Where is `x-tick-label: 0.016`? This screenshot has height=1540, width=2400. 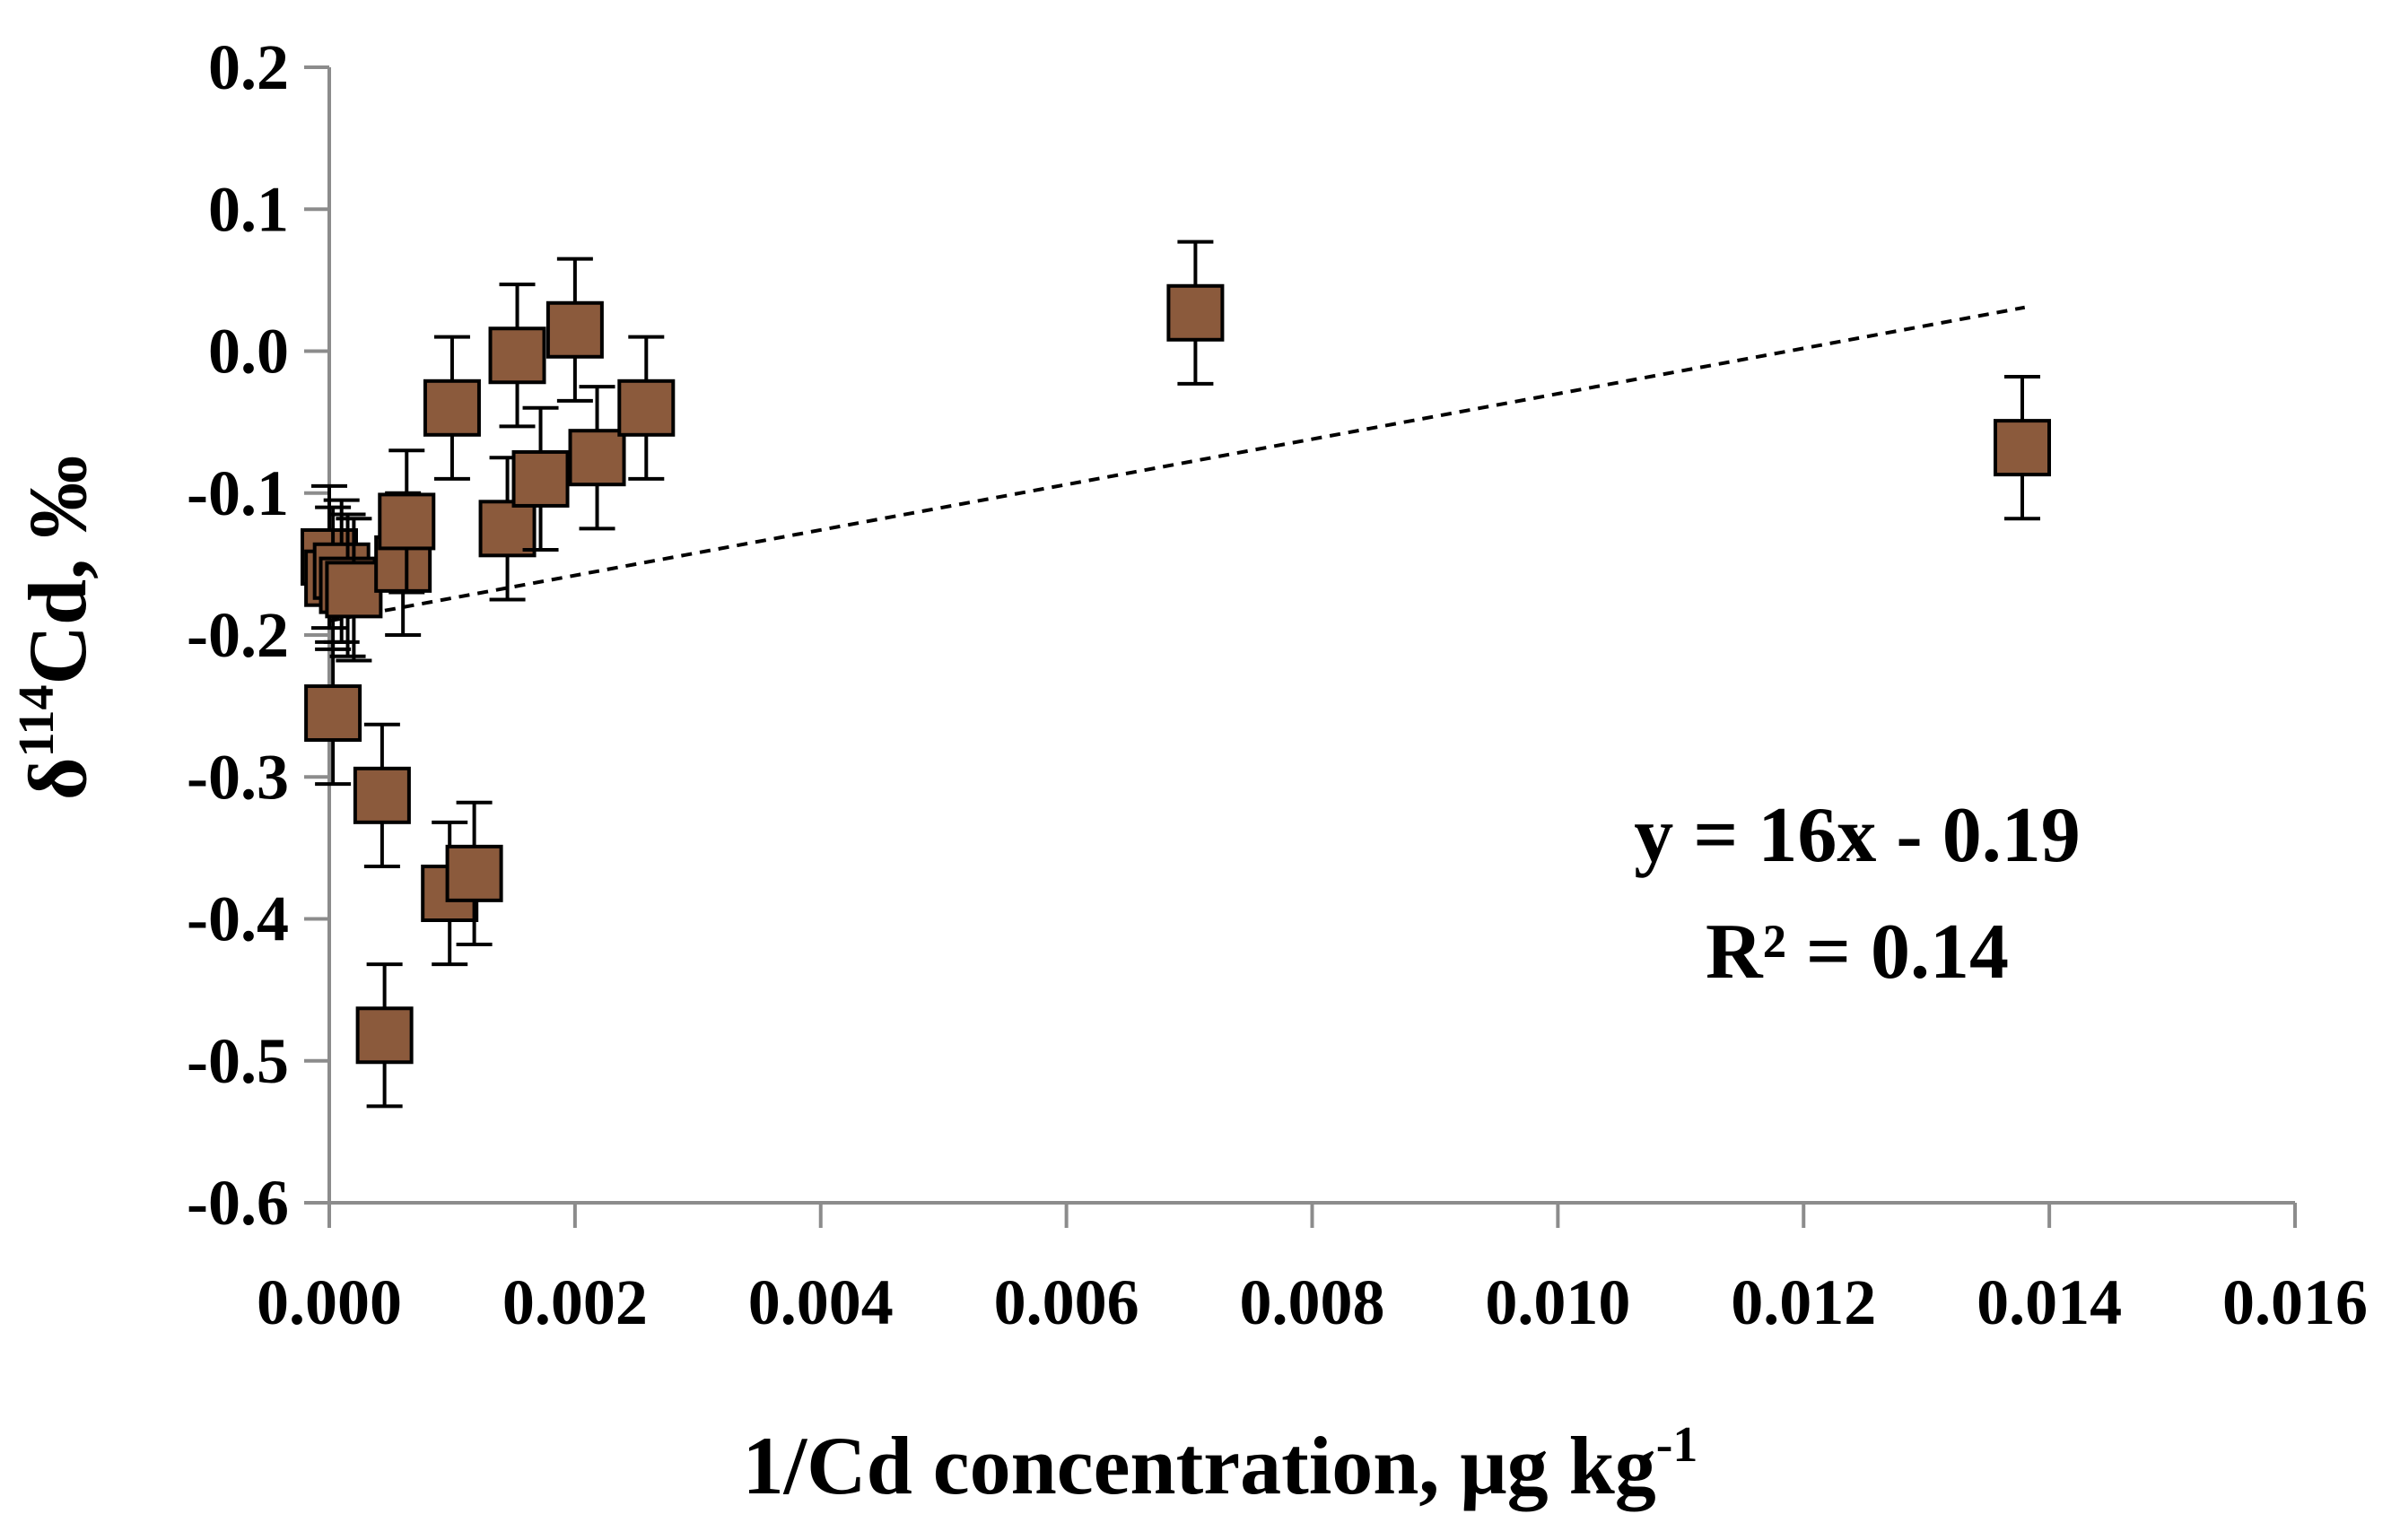 x-tick-label: 0.016 is located at coordinates (2295, 1302).